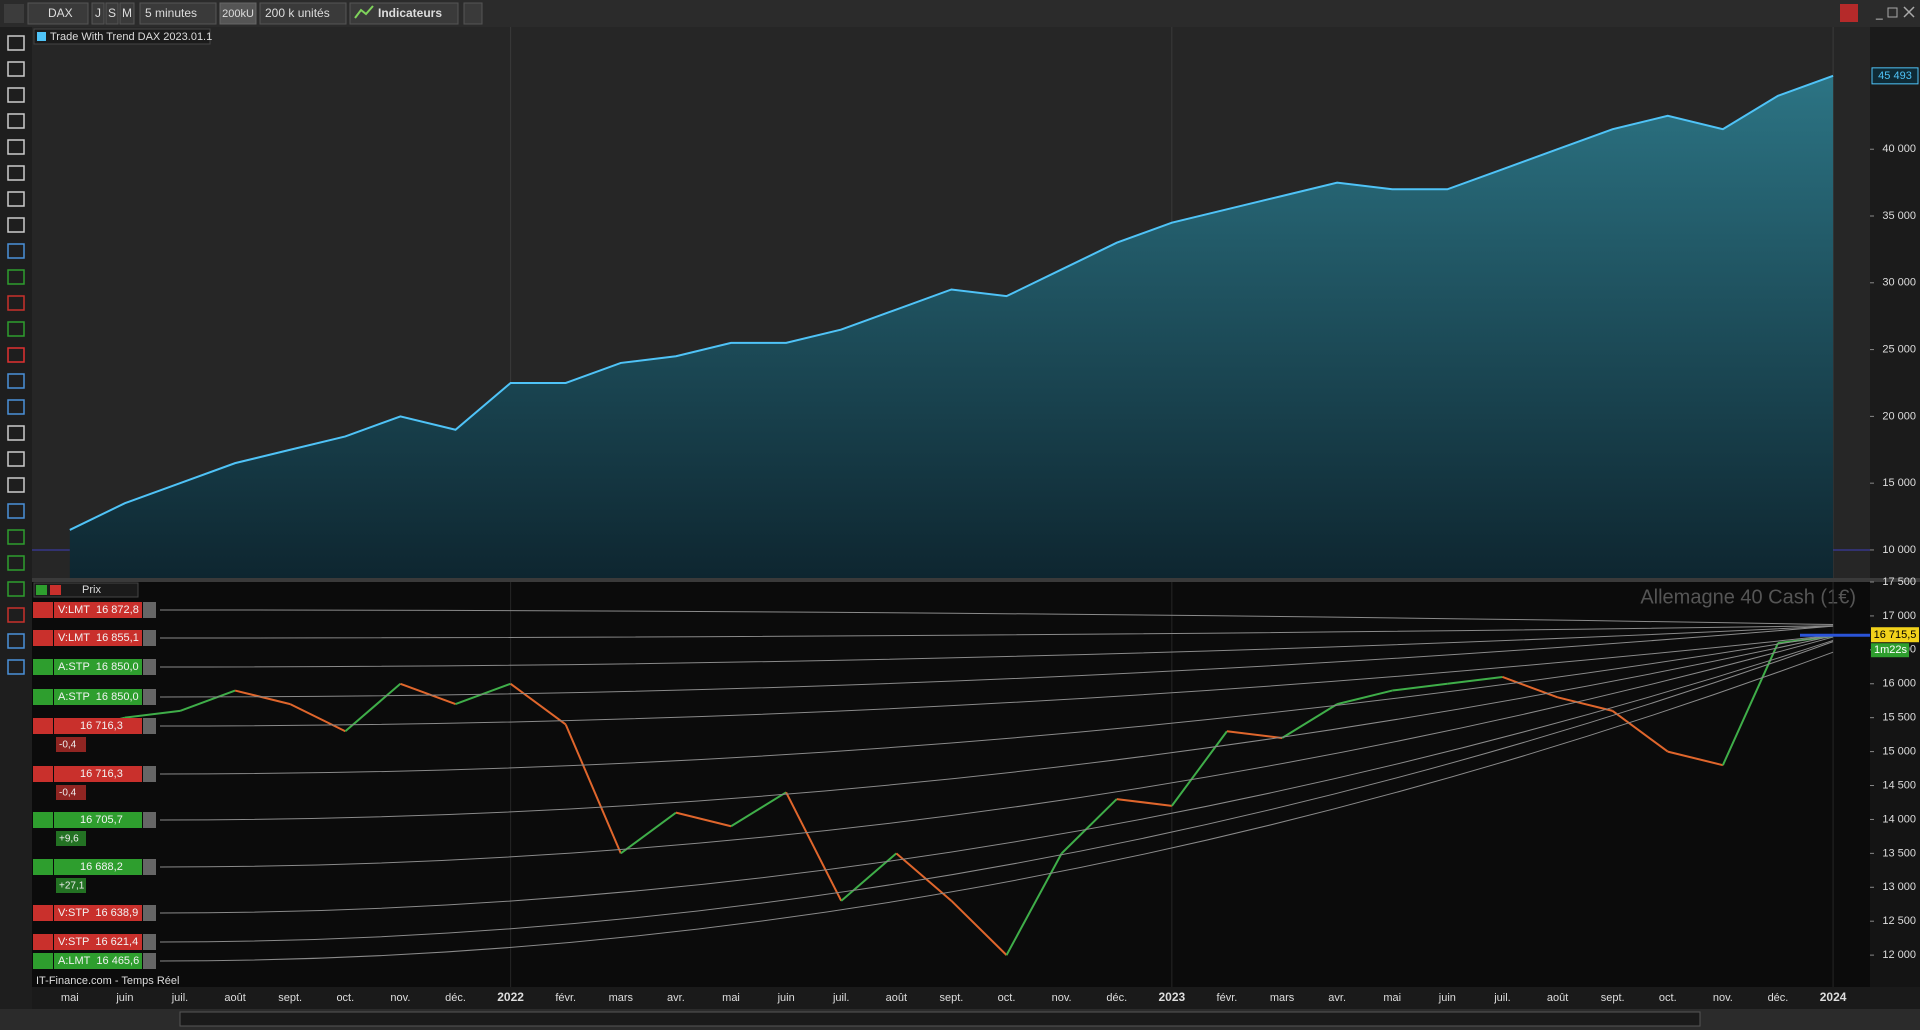 This screenshot has width=1920, height=1030. Describe the element at coordinates (91, 590) in the screenshot. I see `price-header: Prix` at that location.